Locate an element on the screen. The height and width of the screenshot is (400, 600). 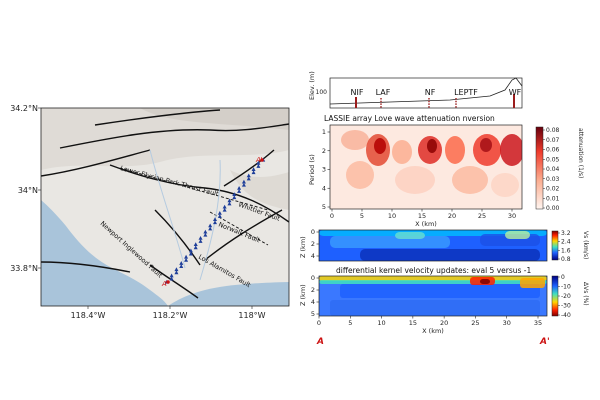
elevation-profile-line is located at coordinates (426, 91).